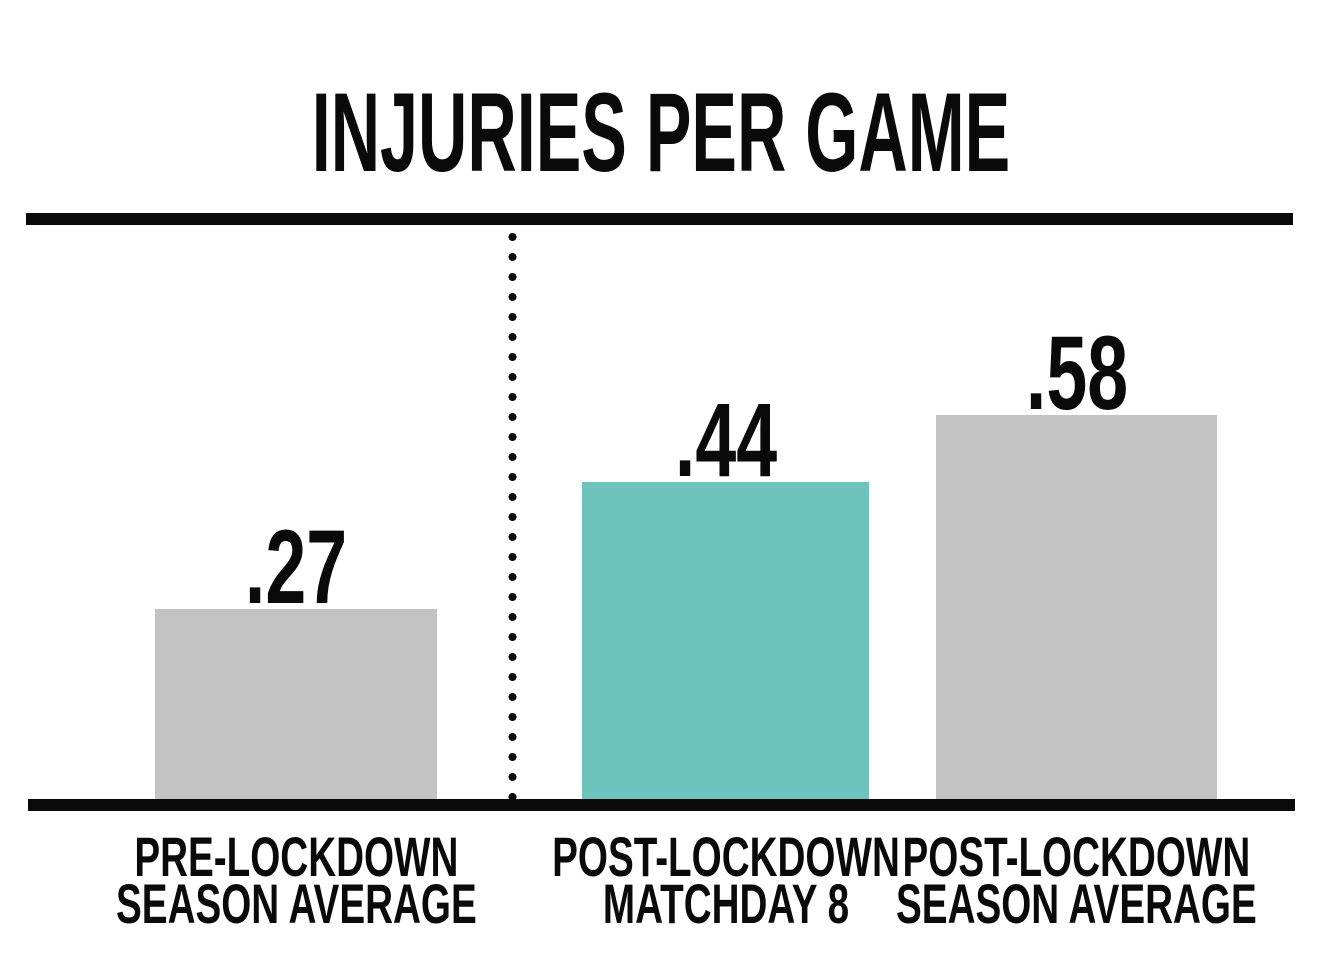  What do you see at coordinates (296, 704) in the screenshot?
I see `bar-pre-lockdown-season-average` at bounding box center [296, 704].